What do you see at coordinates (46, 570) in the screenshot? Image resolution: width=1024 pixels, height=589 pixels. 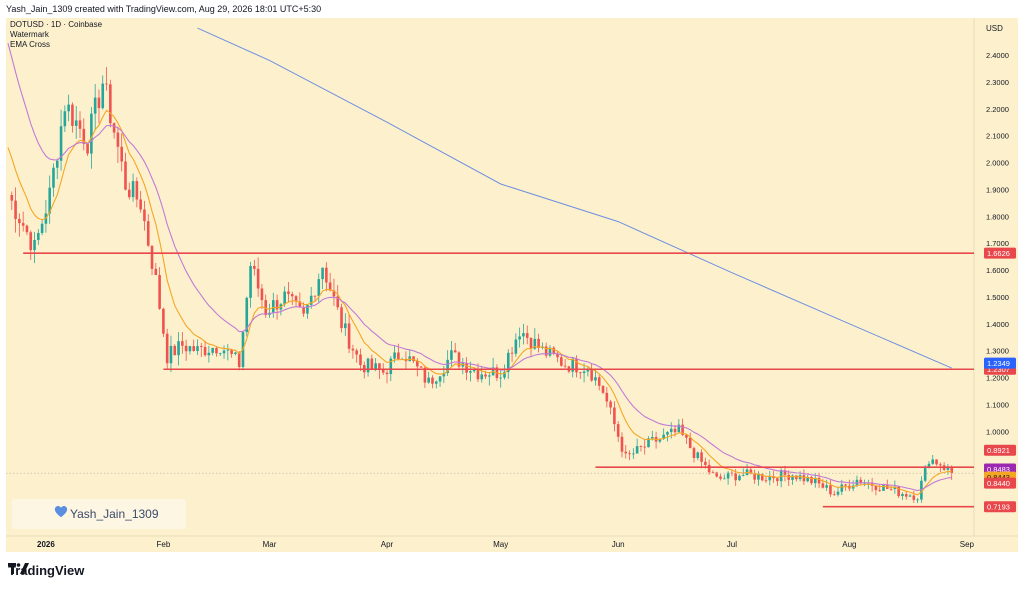 I see `tradingview-logo: TradingView` at bounding box center [46, 570].